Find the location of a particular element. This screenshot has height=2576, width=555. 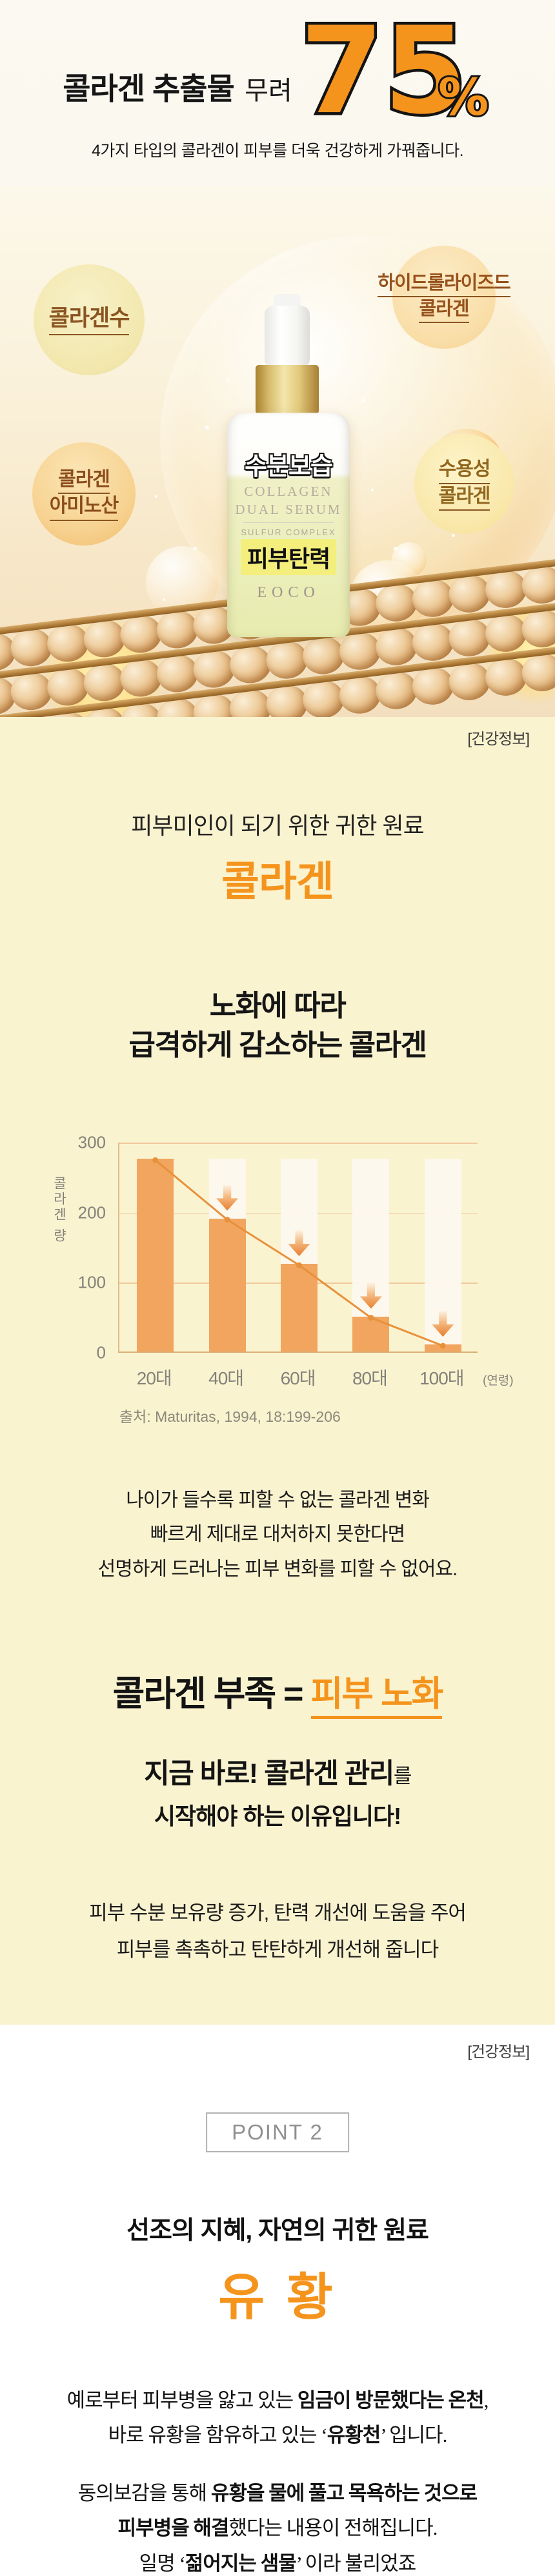

bottle-label-divider is located at coordinates (288, 522).